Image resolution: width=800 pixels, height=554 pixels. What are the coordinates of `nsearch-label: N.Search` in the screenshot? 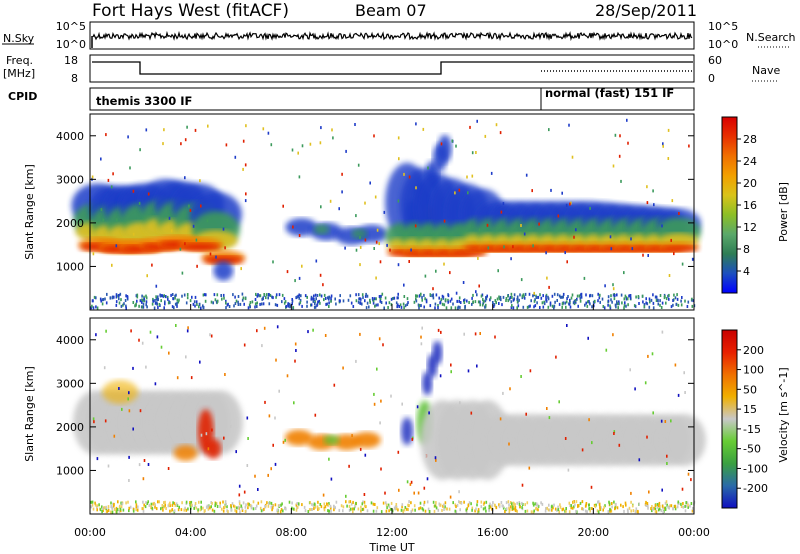 It's located at (771, 37).